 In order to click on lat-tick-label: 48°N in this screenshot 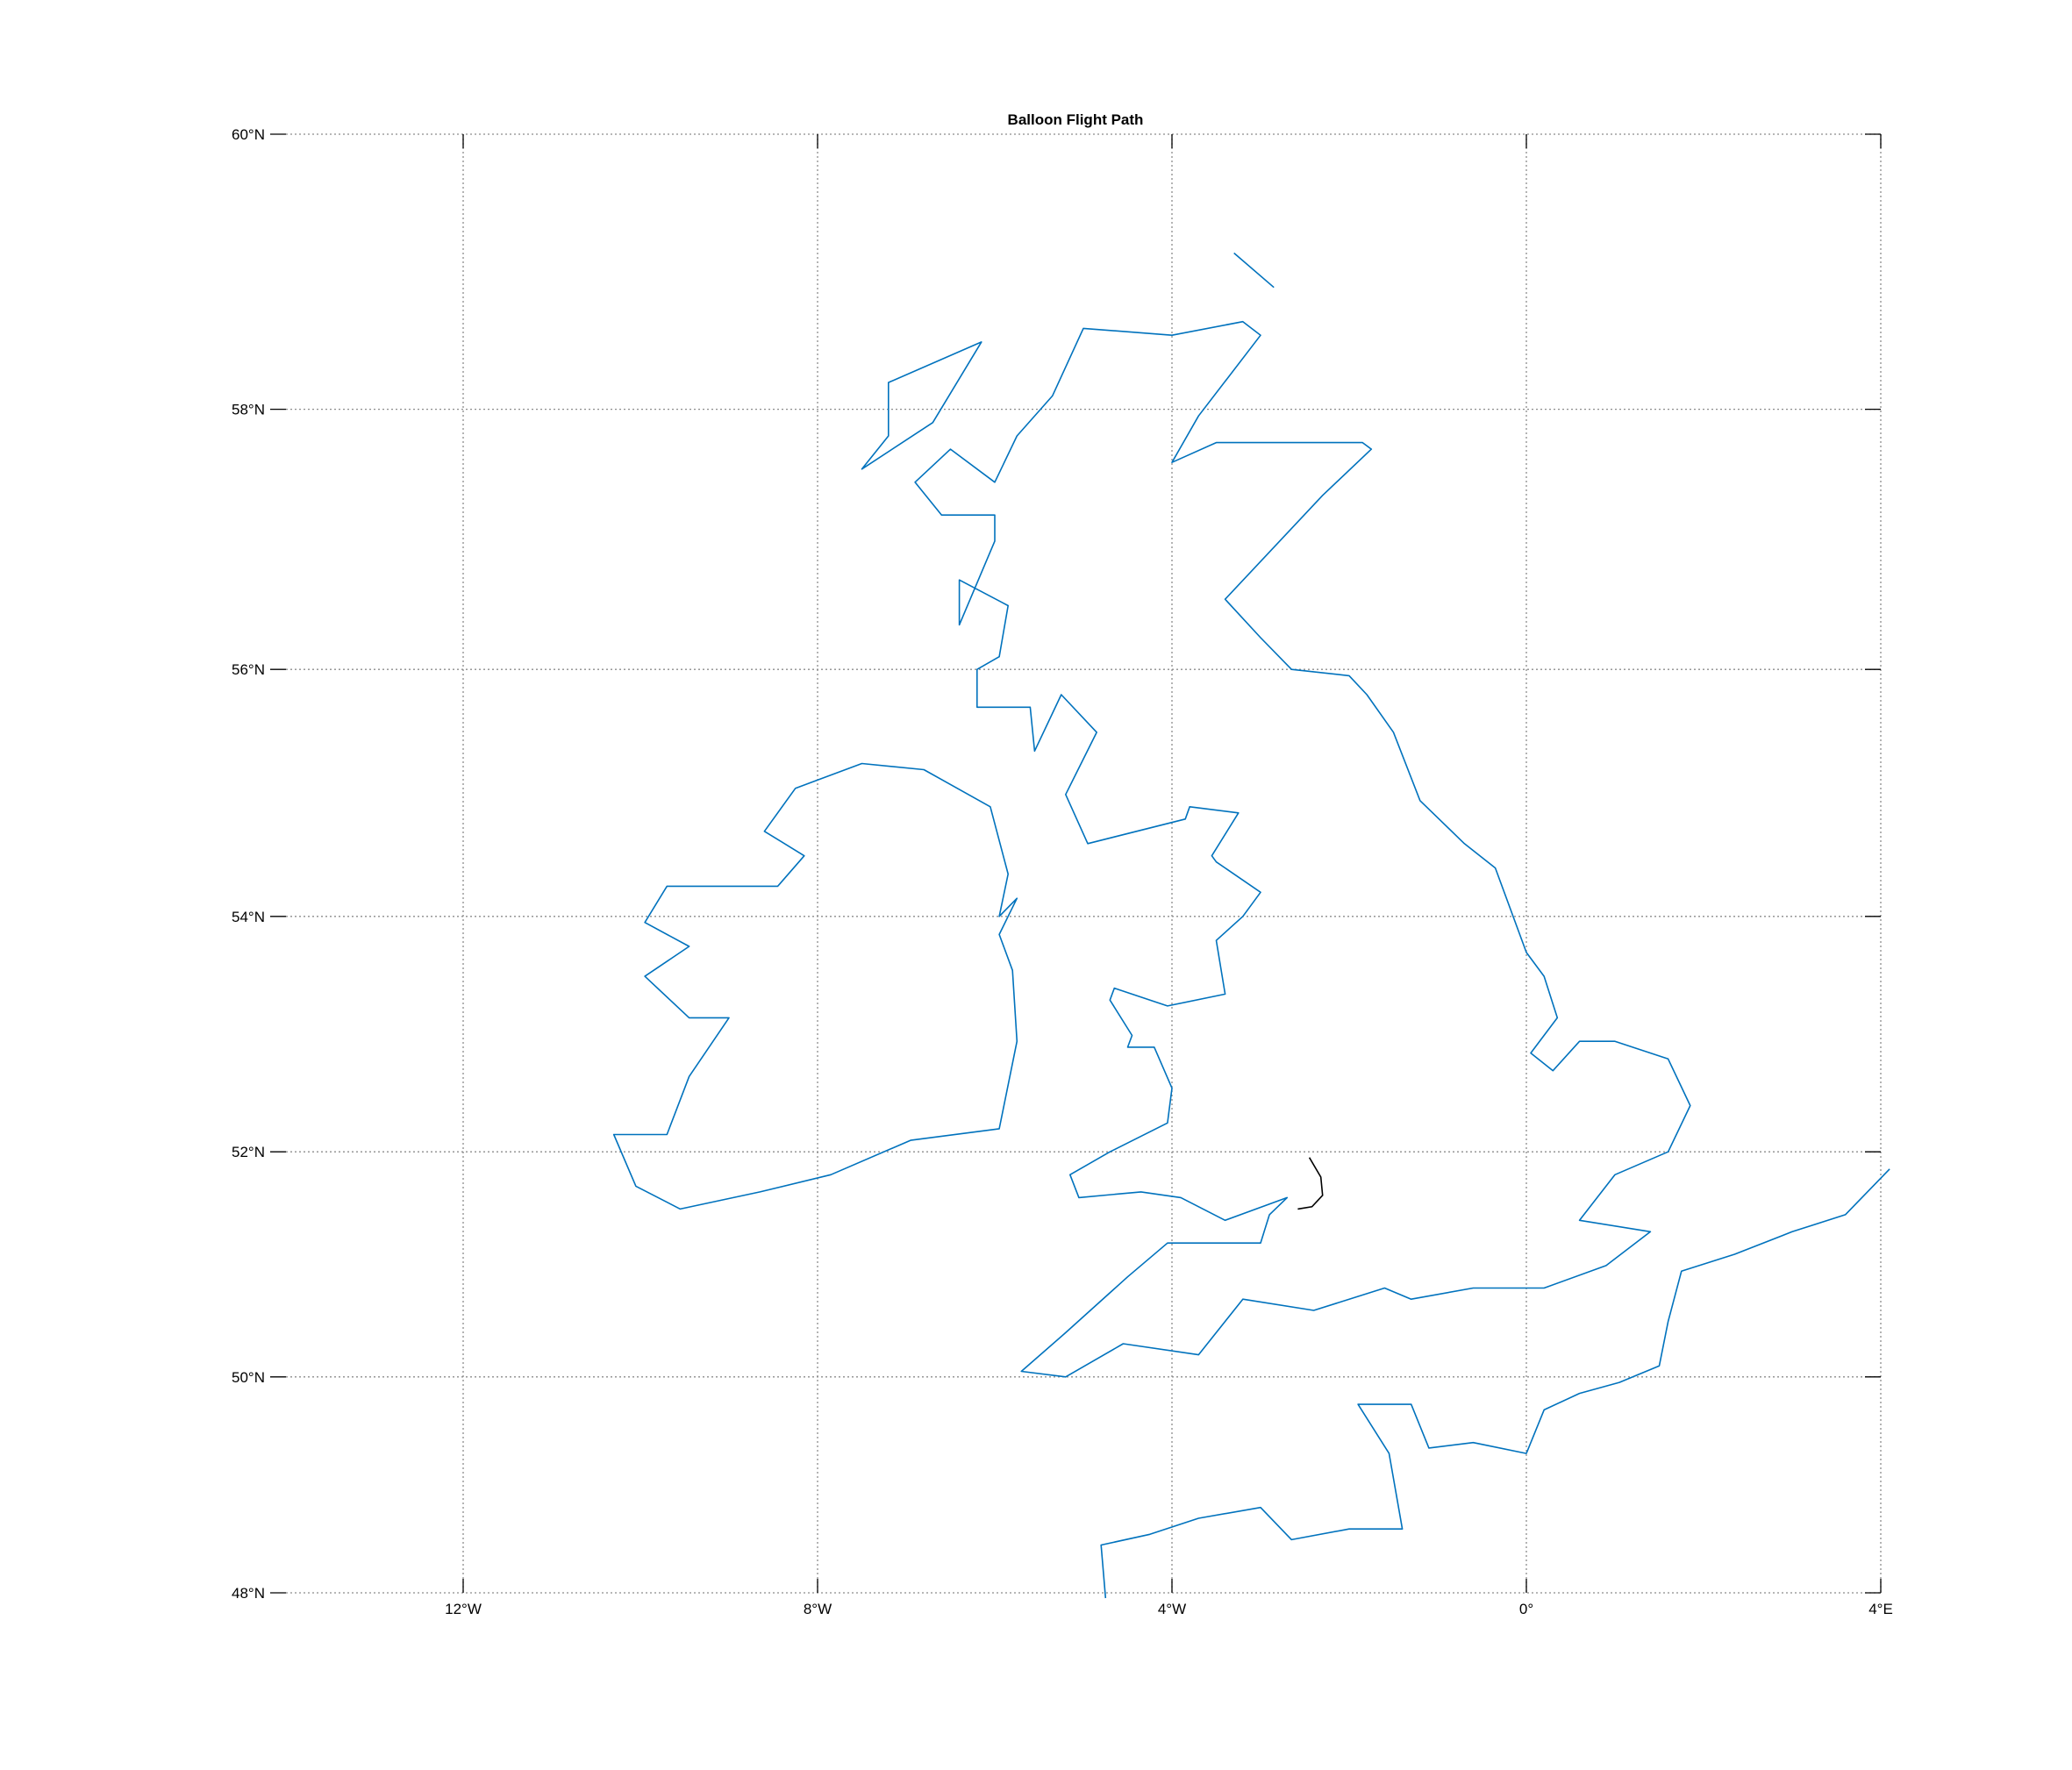, I will do `click(249, 1594)`.